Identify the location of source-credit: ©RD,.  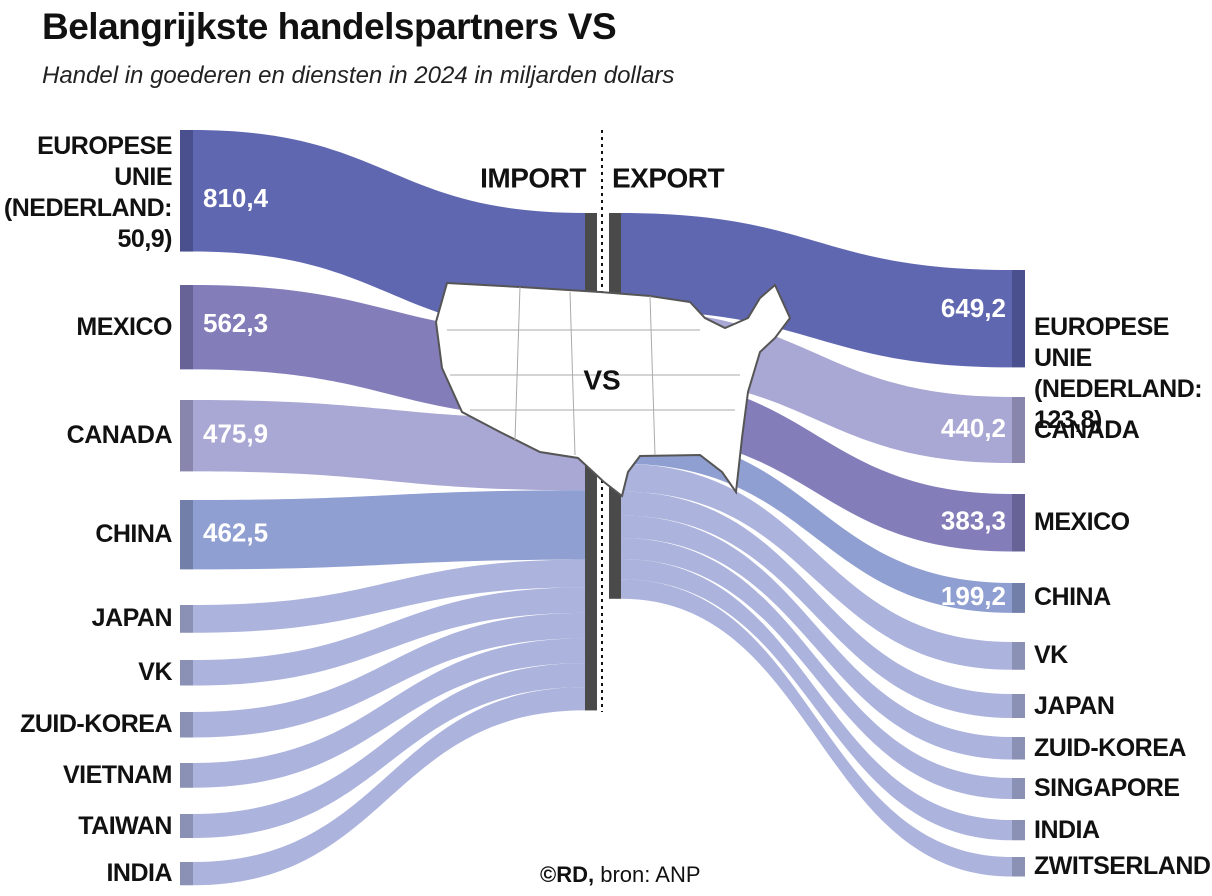
(567, 874).